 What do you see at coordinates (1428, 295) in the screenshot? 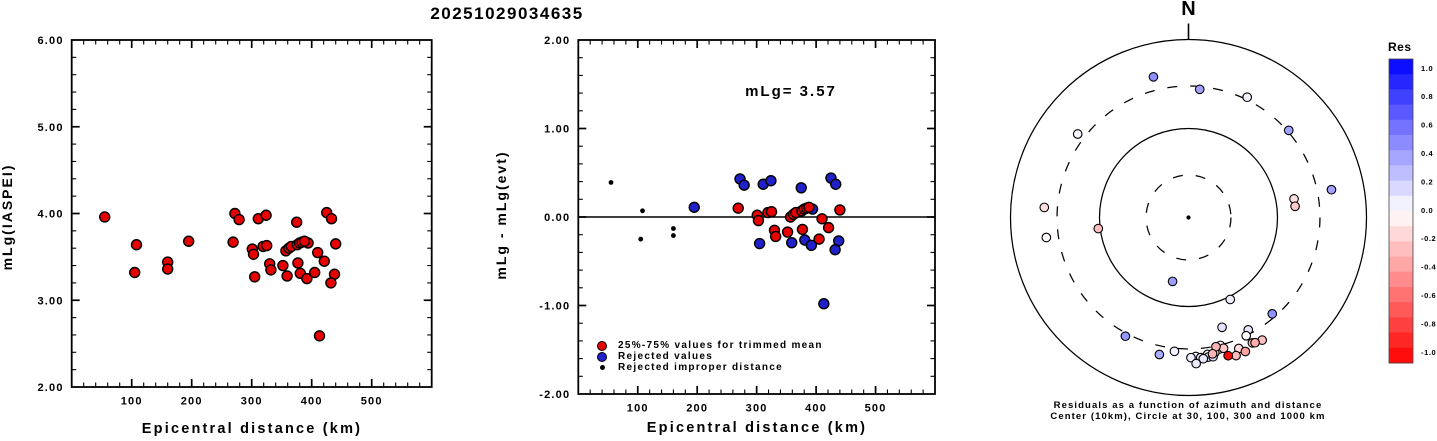
I see `colorbar-tick-label: -0.6` at bounding box center [1428, 295].